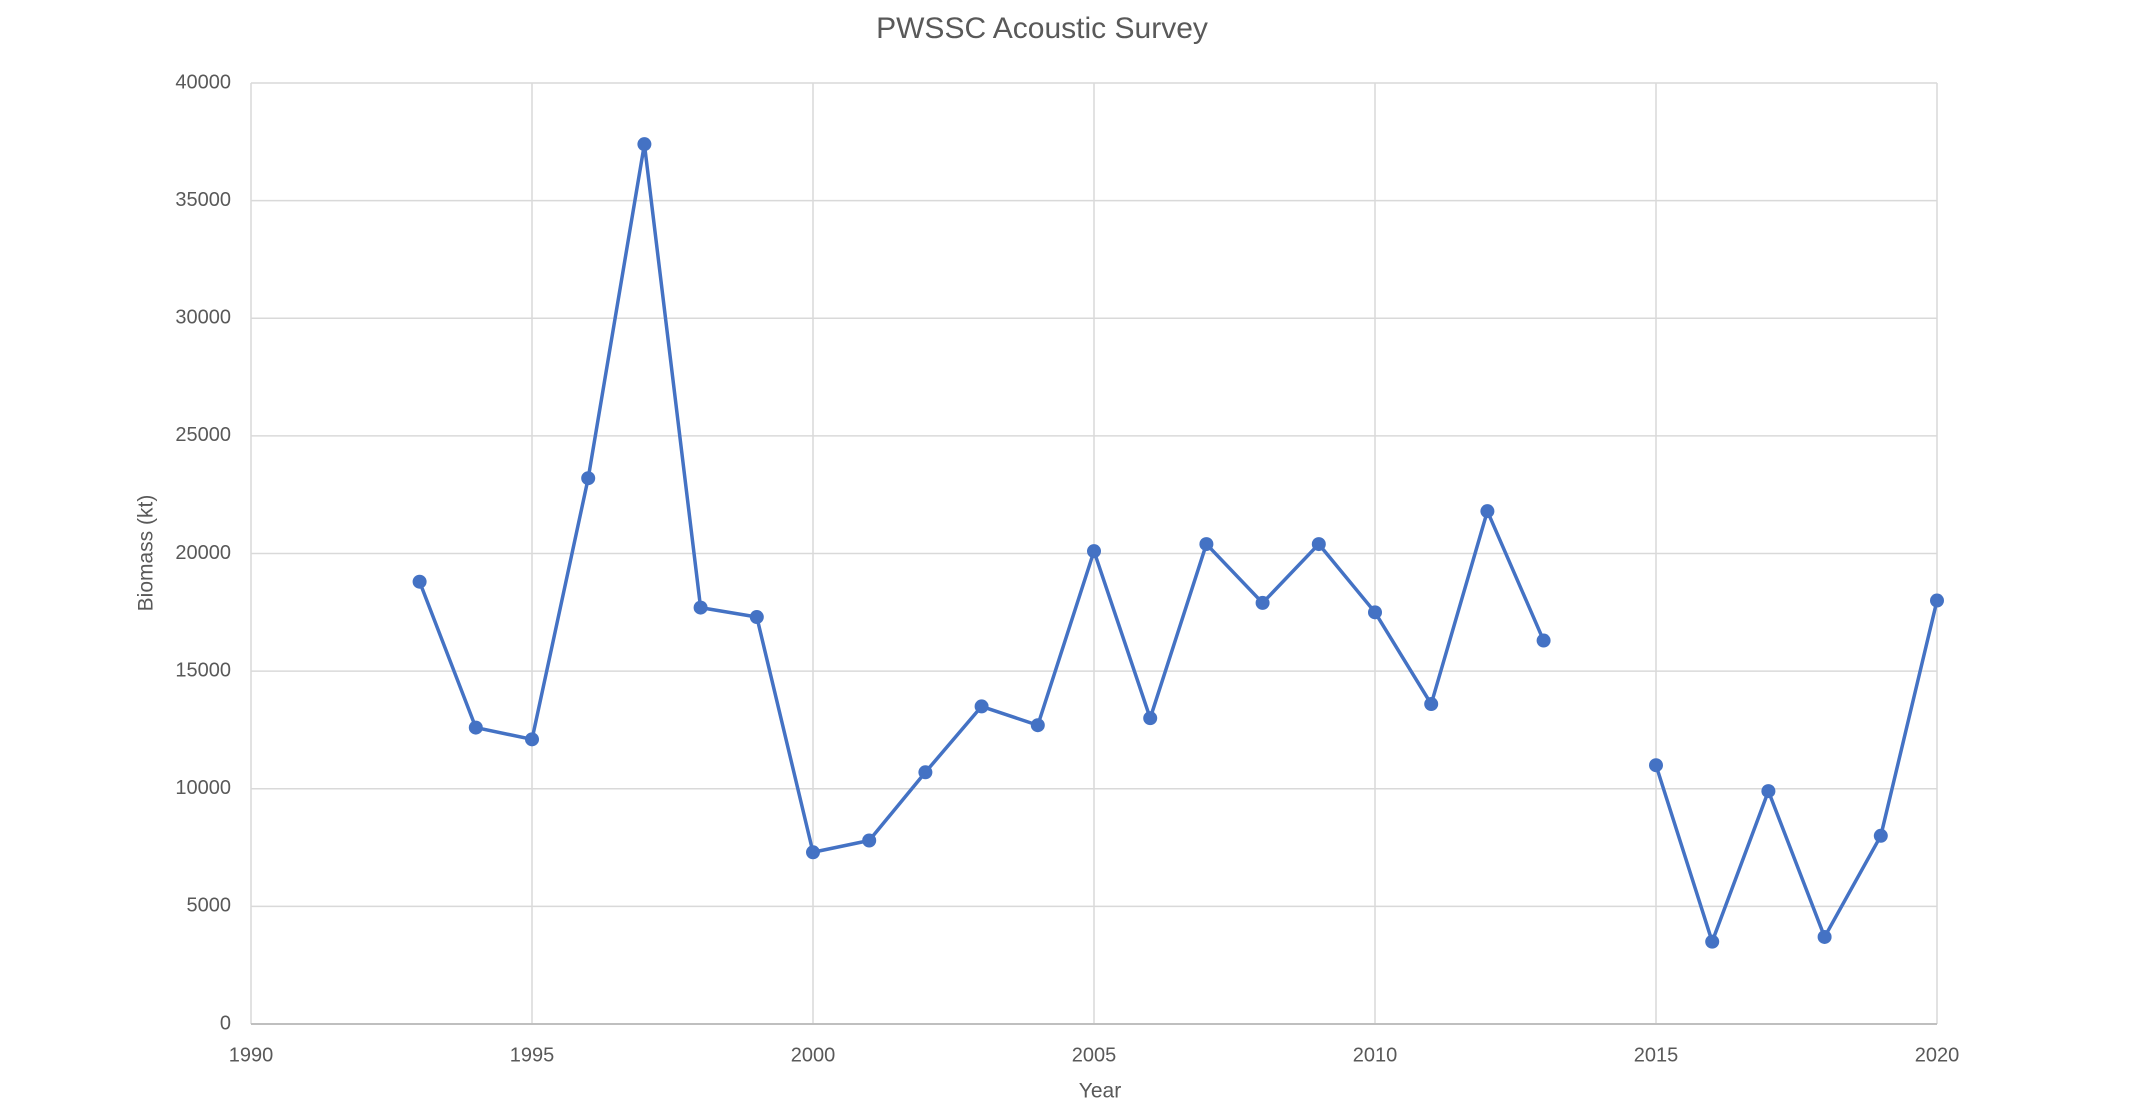 The width and height of the screenshot is (2144, 1104). I want to click on x-tick-label: 2000, so click(813, 1055).